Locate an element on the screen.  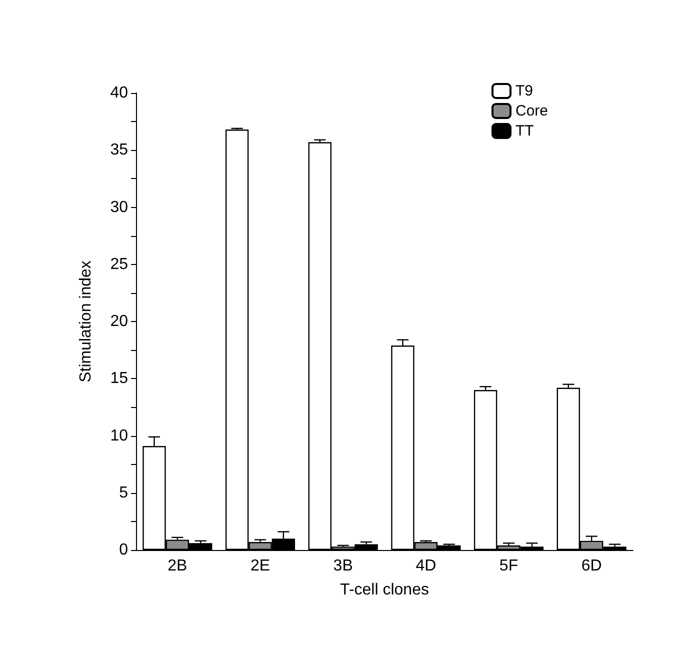
y-tick-label: 15 is located at coordinates (119, 379).